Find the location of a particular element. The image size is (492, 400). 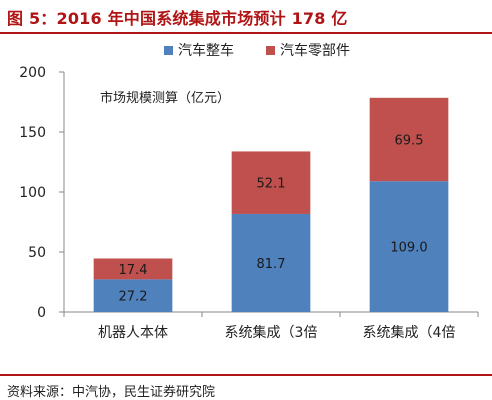

figure-header: 图 5：2016 年中国系统集成市场预计 178 亿 is located at coordinates (246, 16).